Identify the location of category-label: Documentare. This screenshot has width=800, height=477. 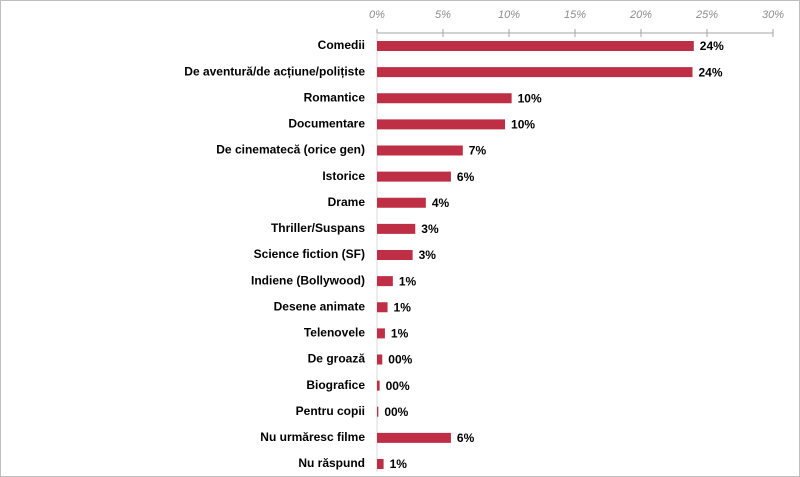
(326, 124).